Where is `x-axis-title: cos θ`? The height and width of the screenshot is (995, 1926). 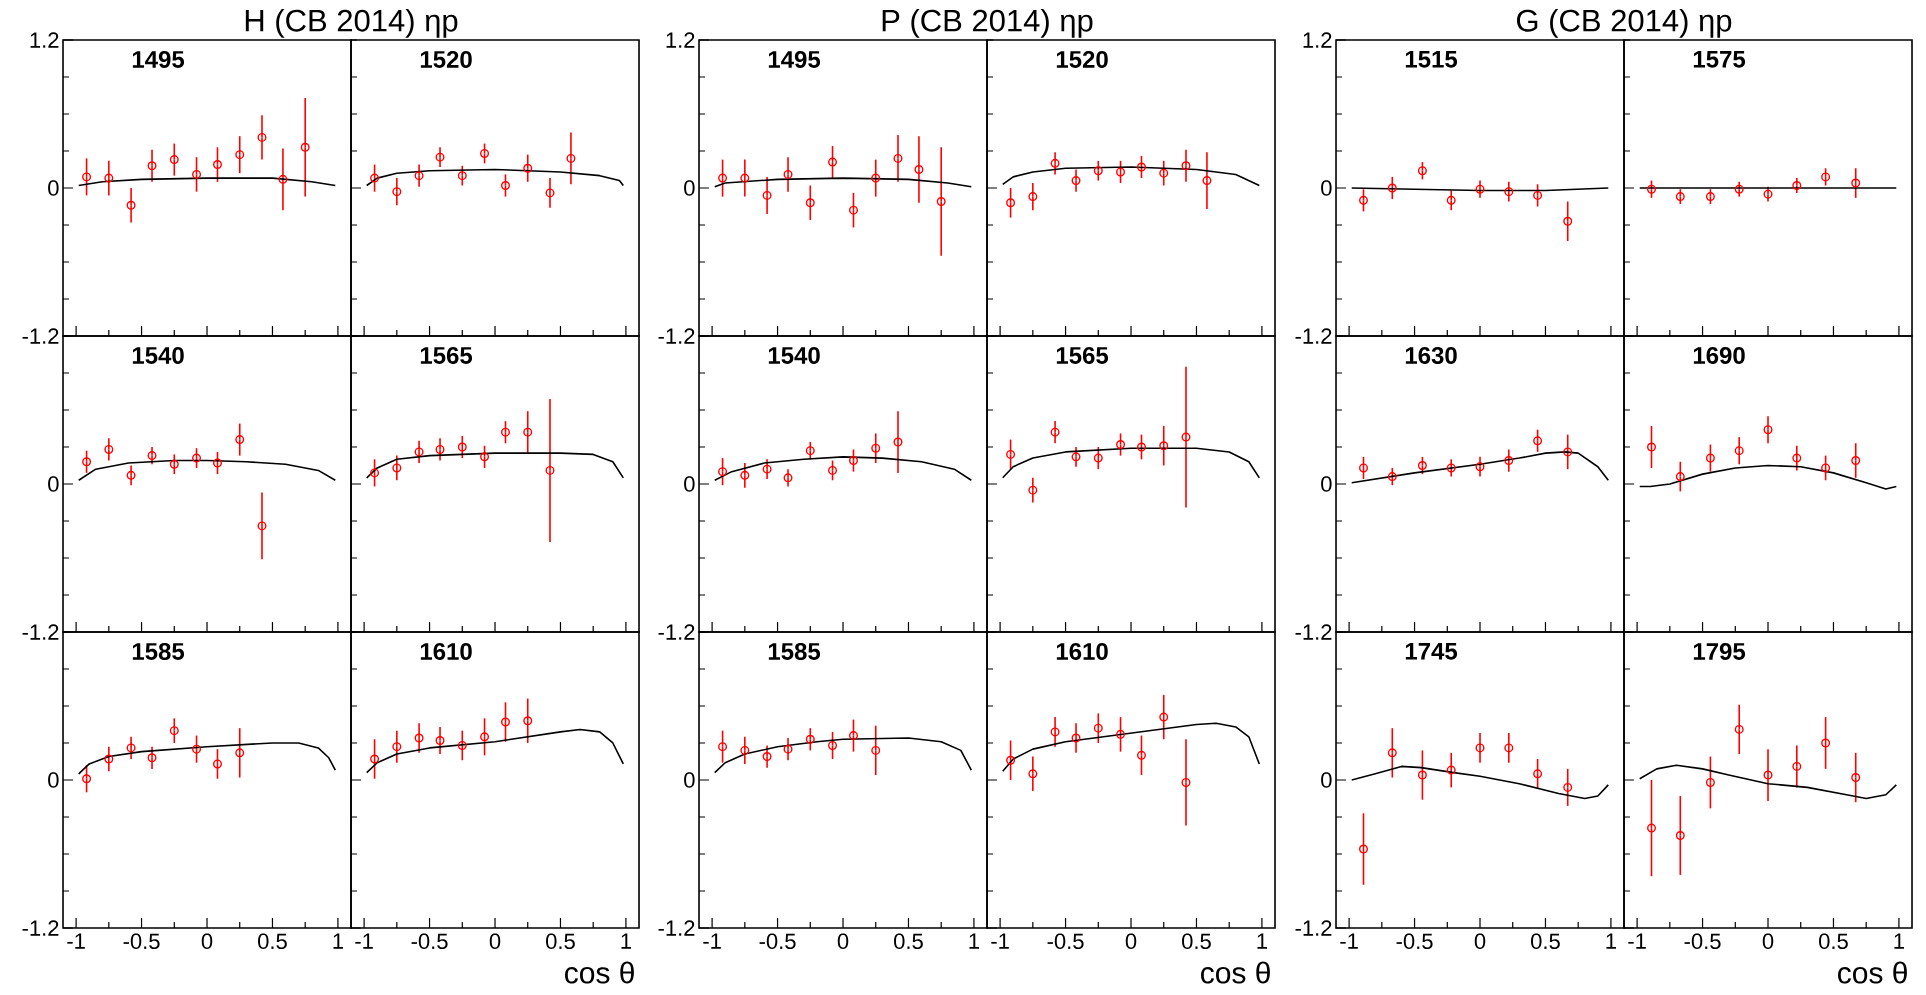 x-axis-title: cos θ is located at coordinates (599, 972).